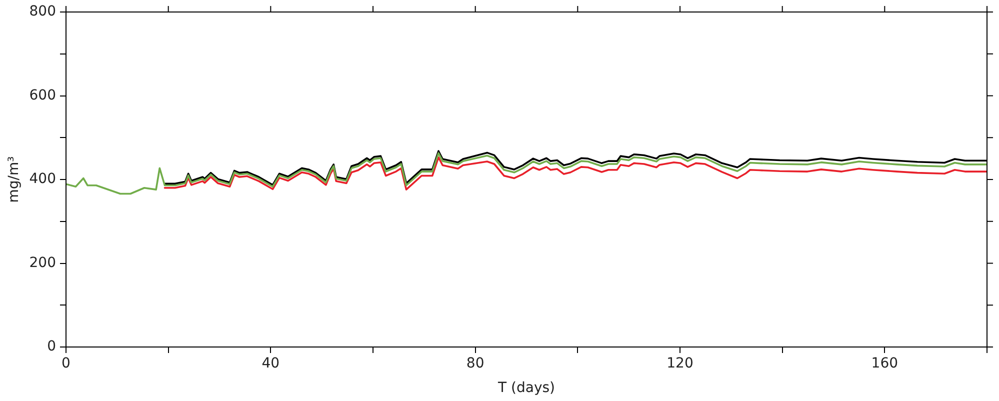  I want to click on x-tick-label: 120, so click(680, 364).